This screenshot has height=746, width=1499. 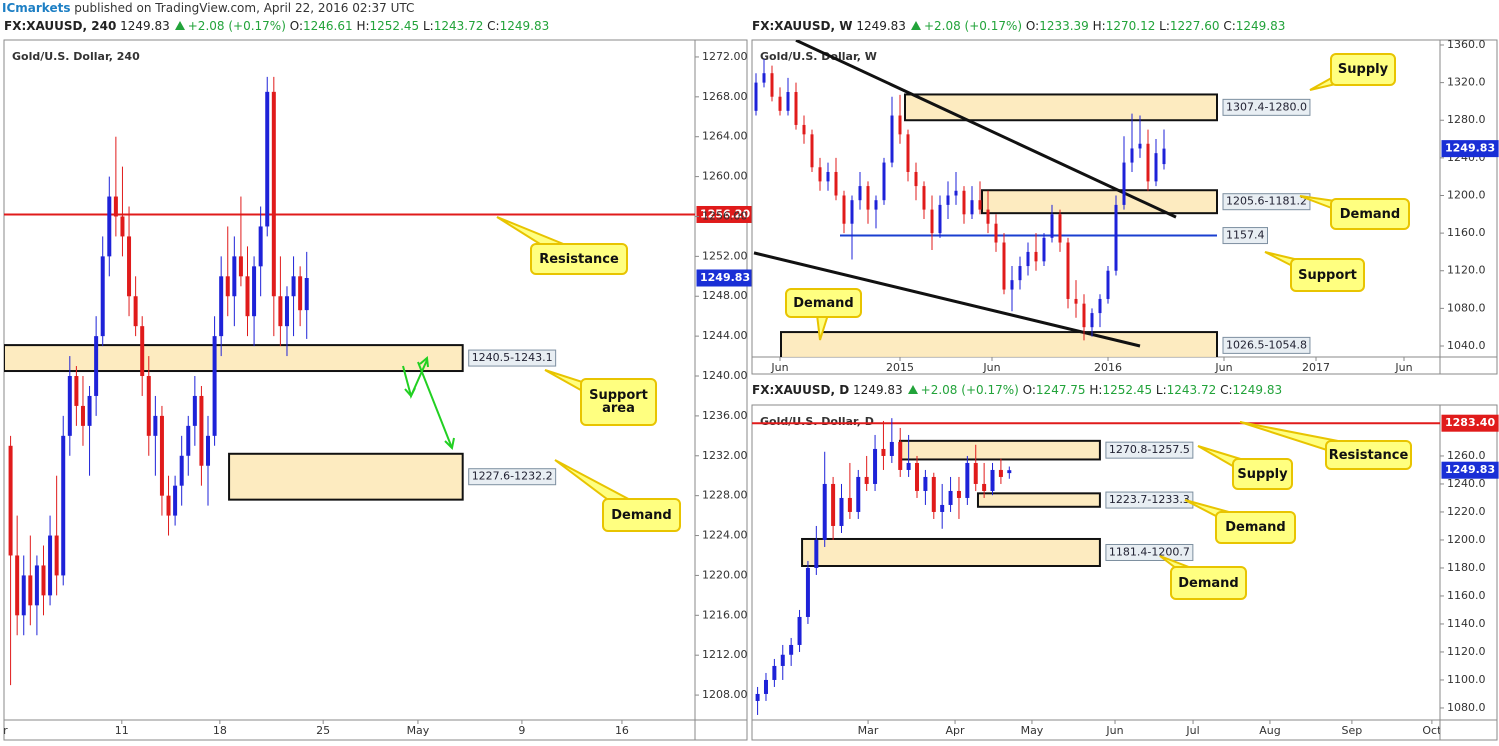 I want to click on y-tick-label: 1212.00, so click(x=725, y=654).